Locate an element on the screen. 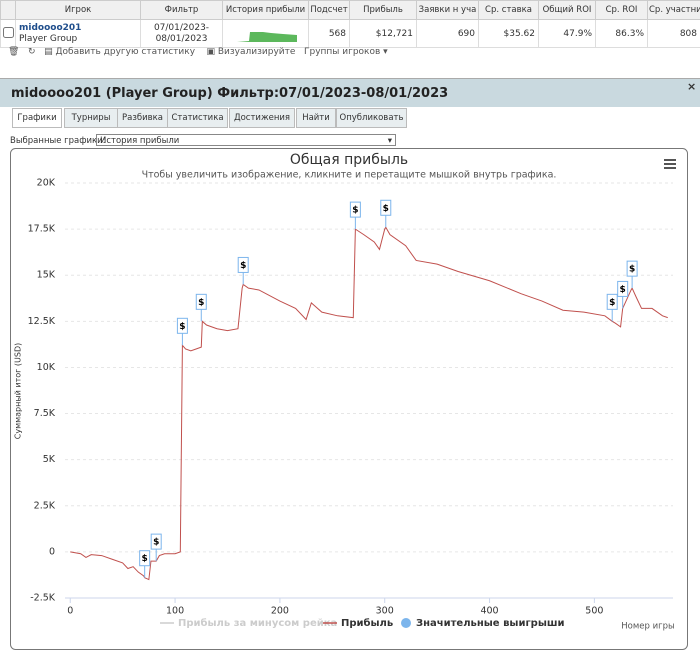 The image size is (700, 656). hdr: Заявки н уча is located at coordinates (448, 10).